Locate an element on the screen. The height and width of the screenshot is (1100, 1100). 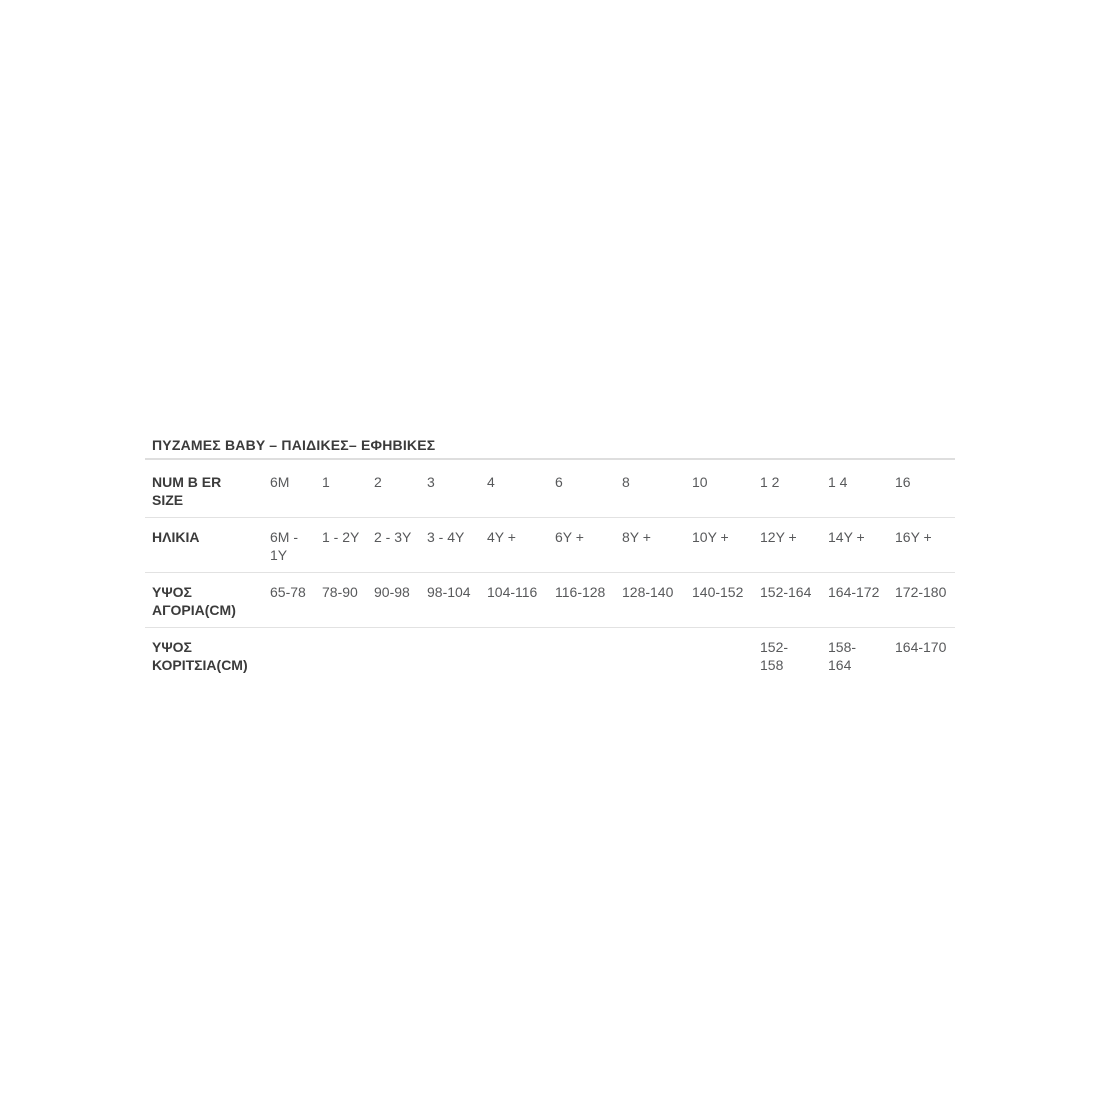
row-label: NUM B ER SIZE is located at coordinates (204, 489).